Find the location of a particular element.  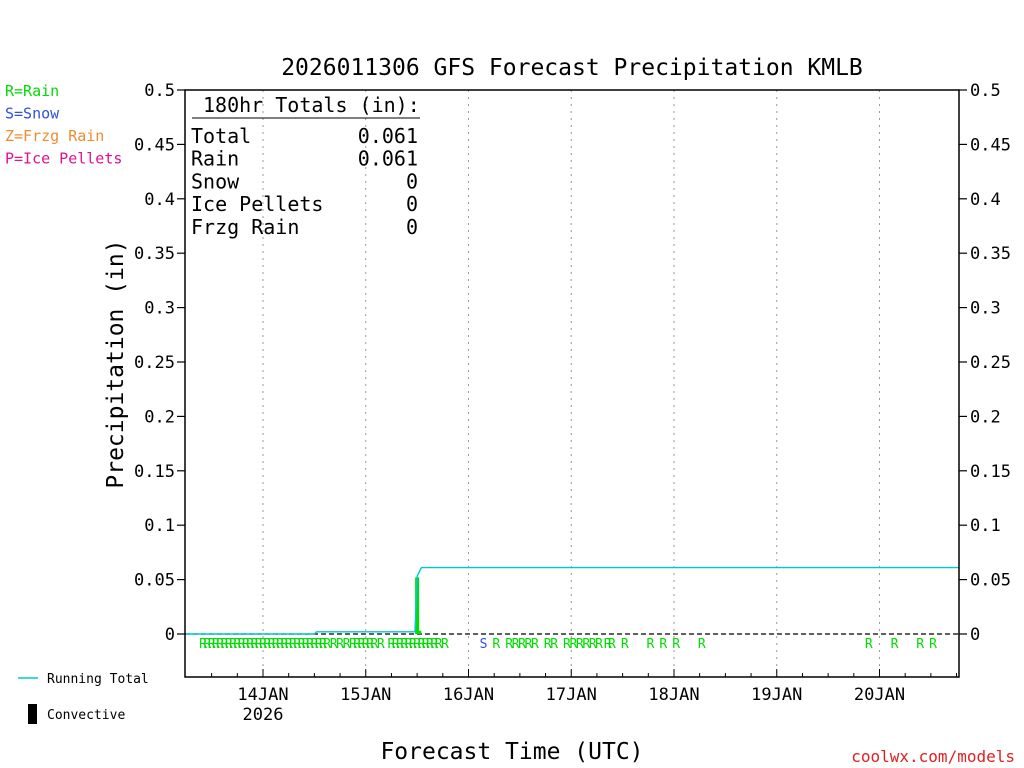

y-tick-label: 0.2 is located at coordinates (159, 417).